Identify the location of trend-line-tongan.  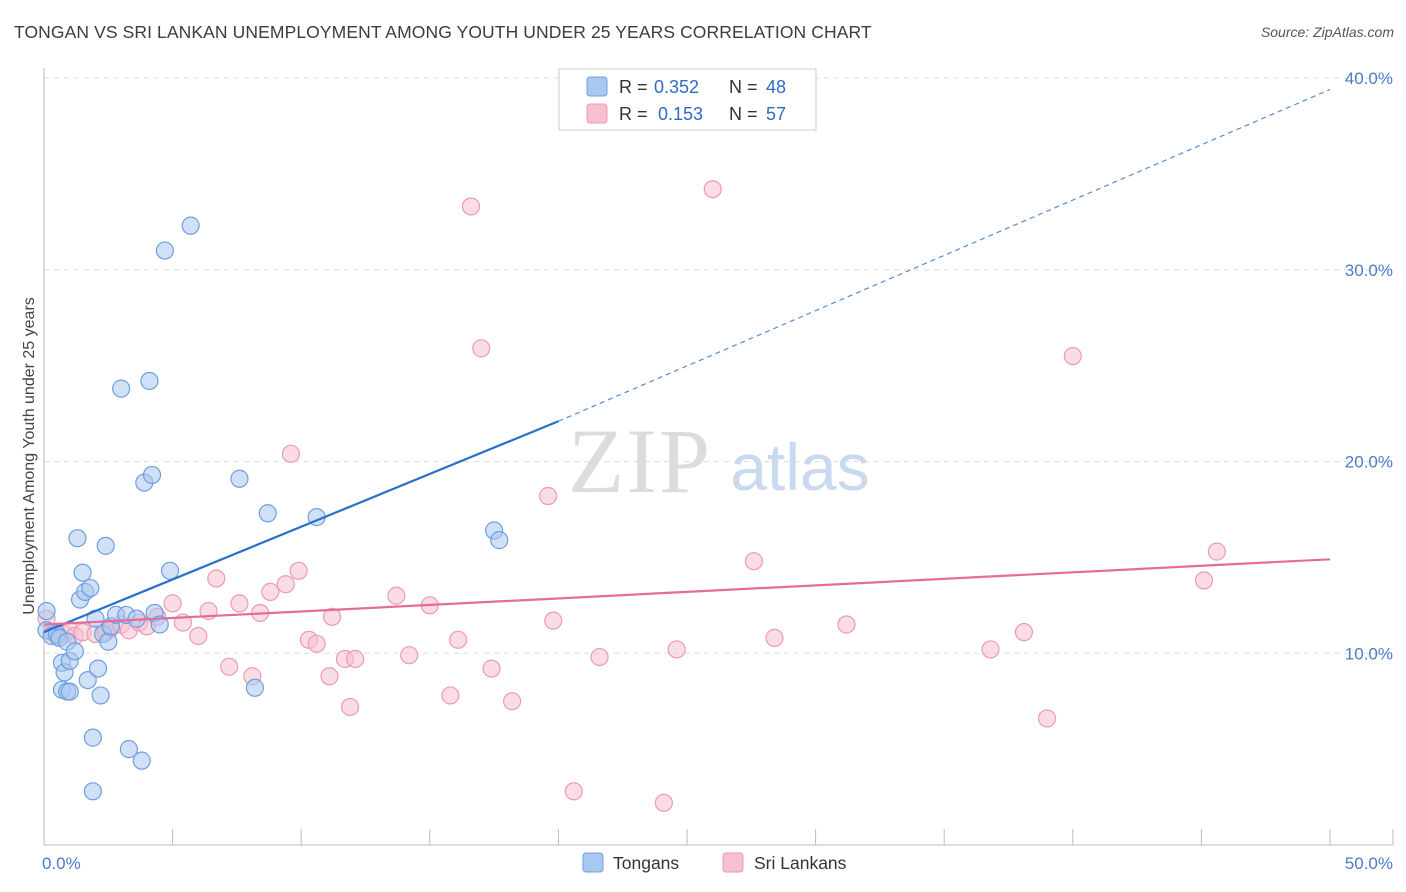
(301, 527).